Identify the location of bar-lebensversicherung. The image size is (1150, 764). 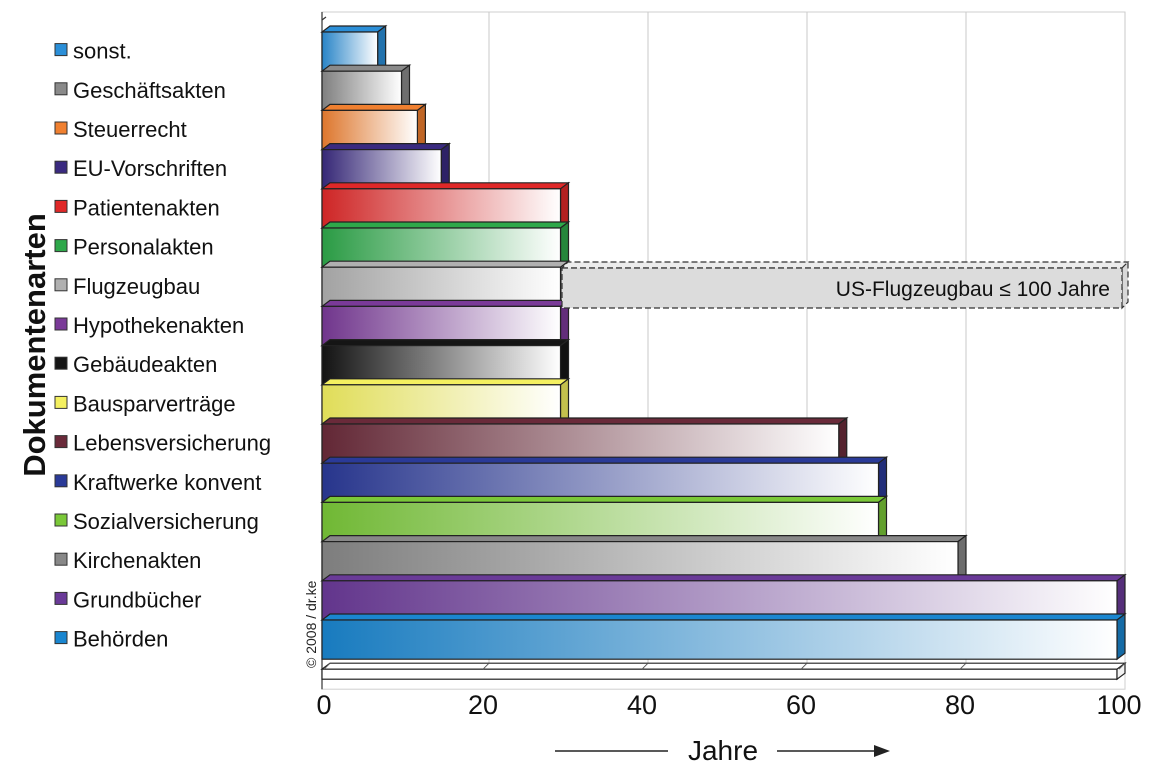
(584, 440).